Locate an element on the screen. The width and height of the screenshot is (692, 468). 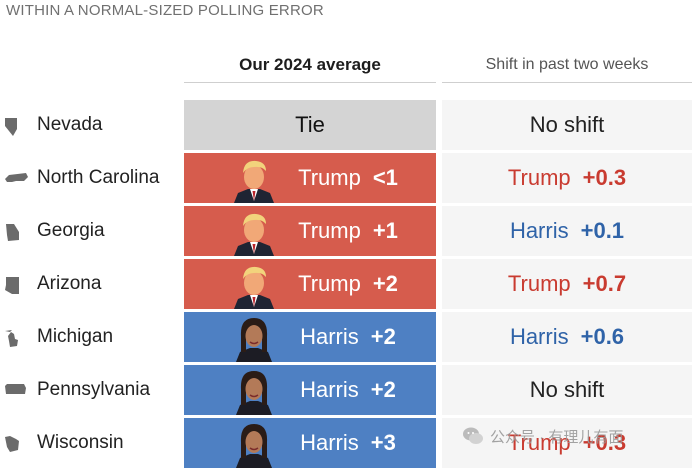
column-header-shift: Shift in past two weeks is located at coordinates (567, 65).